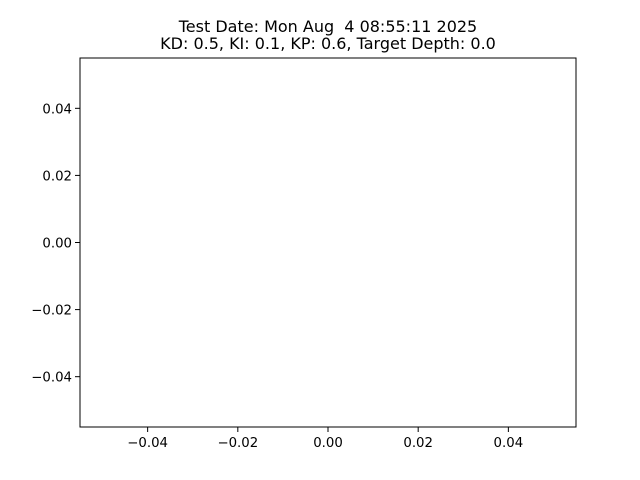  I want to click on y-tick-label: 0.04, so click(57, 109).